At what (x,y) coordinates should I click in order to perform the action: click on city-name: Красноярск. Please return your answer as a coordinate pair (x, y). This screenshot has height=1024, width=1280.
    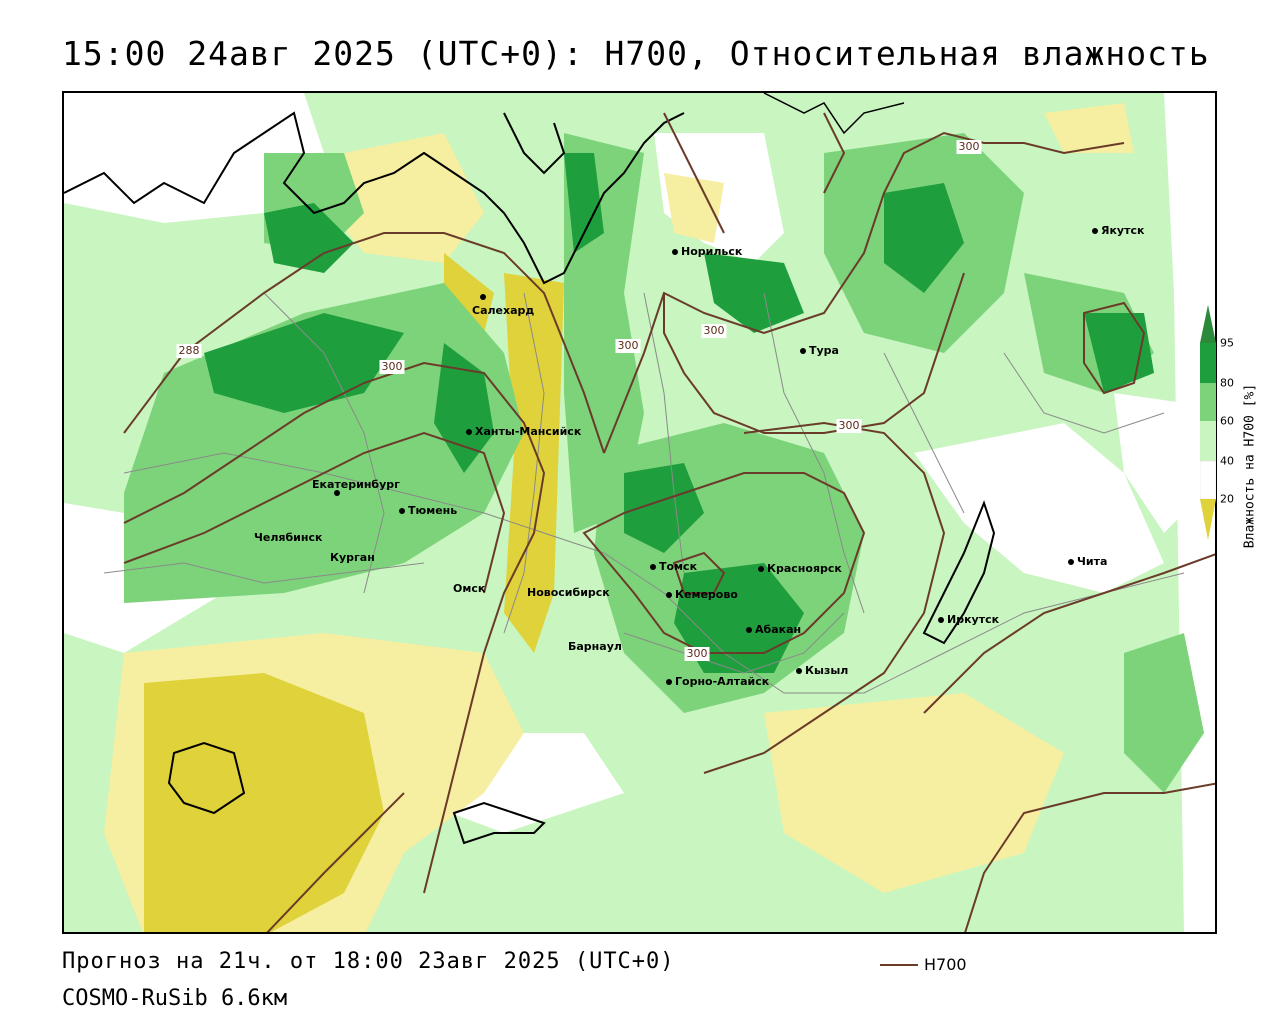
    Looking at the image, I should click on (804, 568).